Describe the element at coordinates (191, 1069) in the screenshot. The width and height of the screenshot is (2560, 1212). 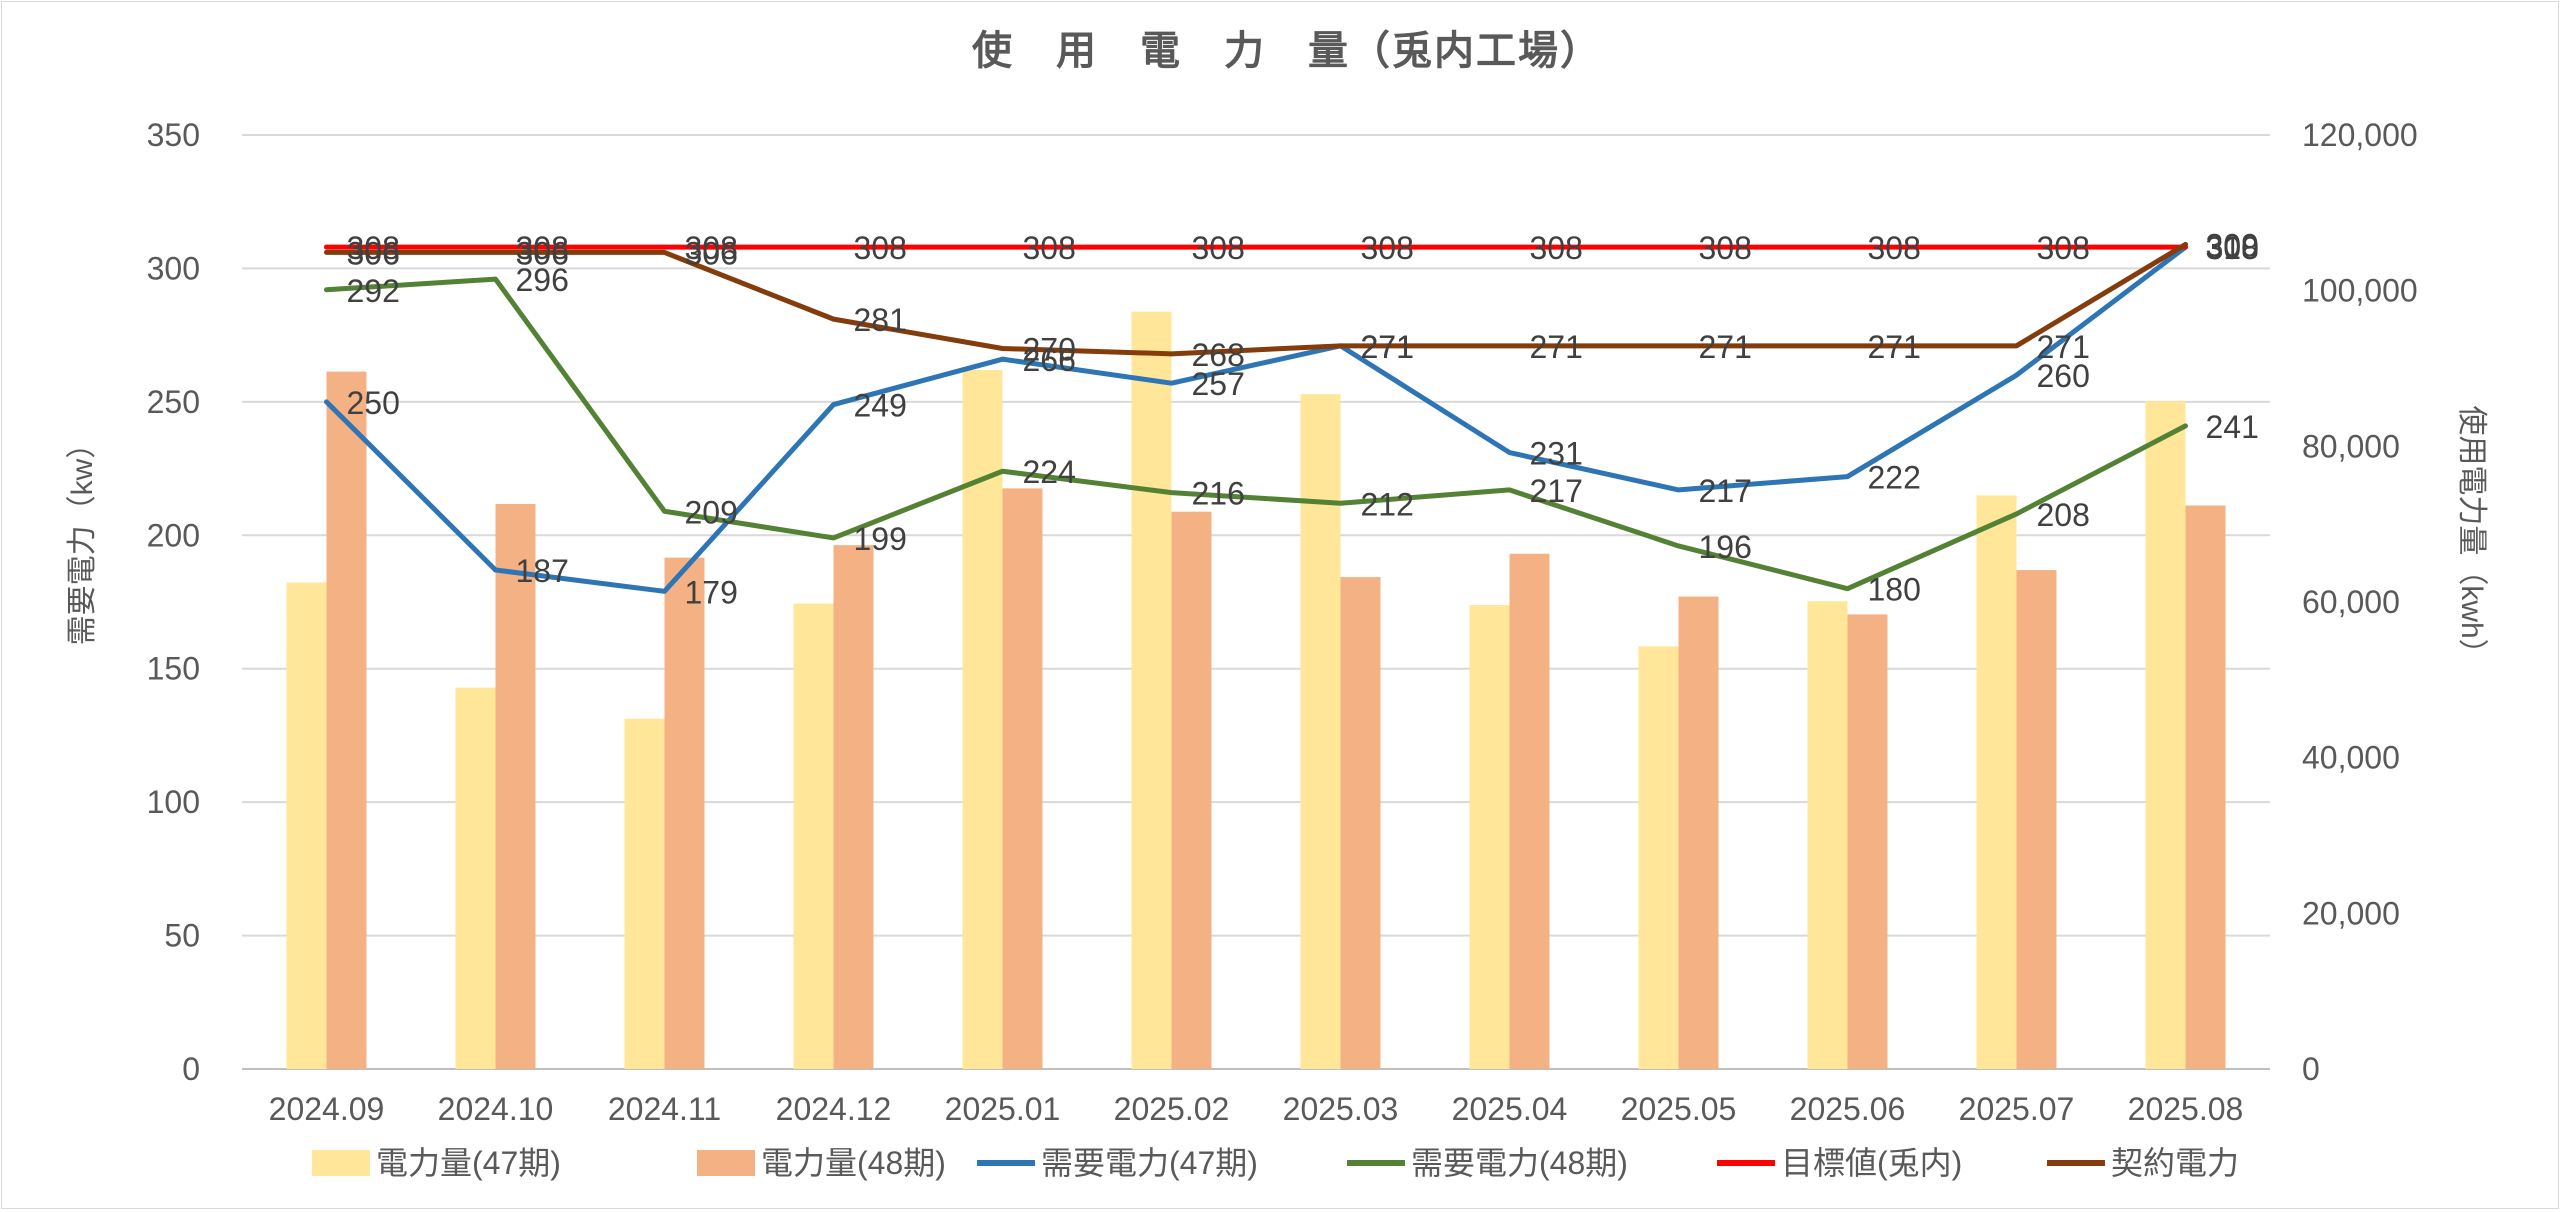
I see `left-tick-label: 0` at that location.